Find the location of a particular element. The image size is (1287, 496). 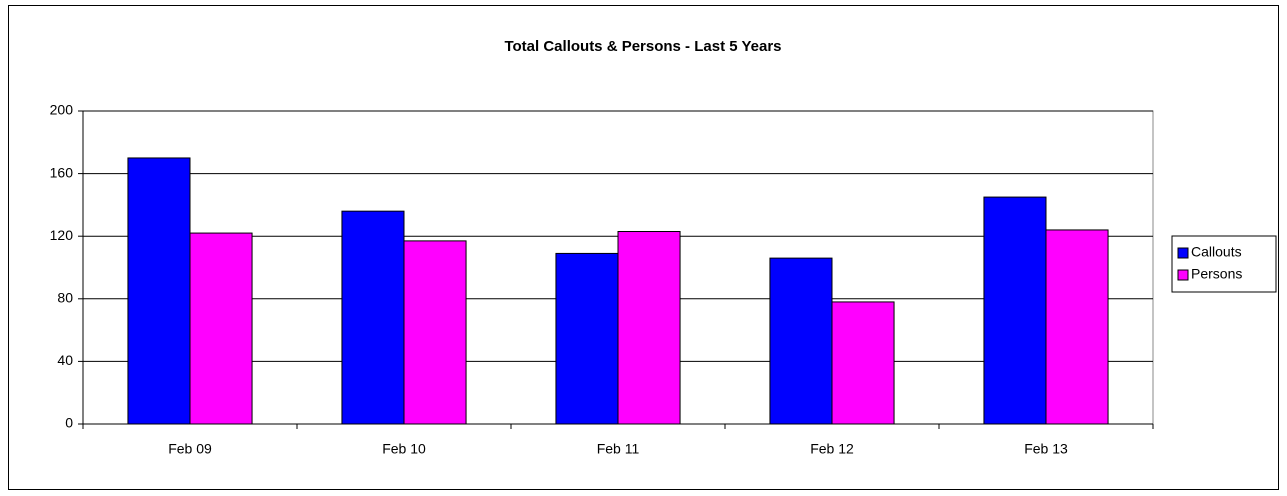

y-tick-label: 200 is located at coordinates (62, 110).